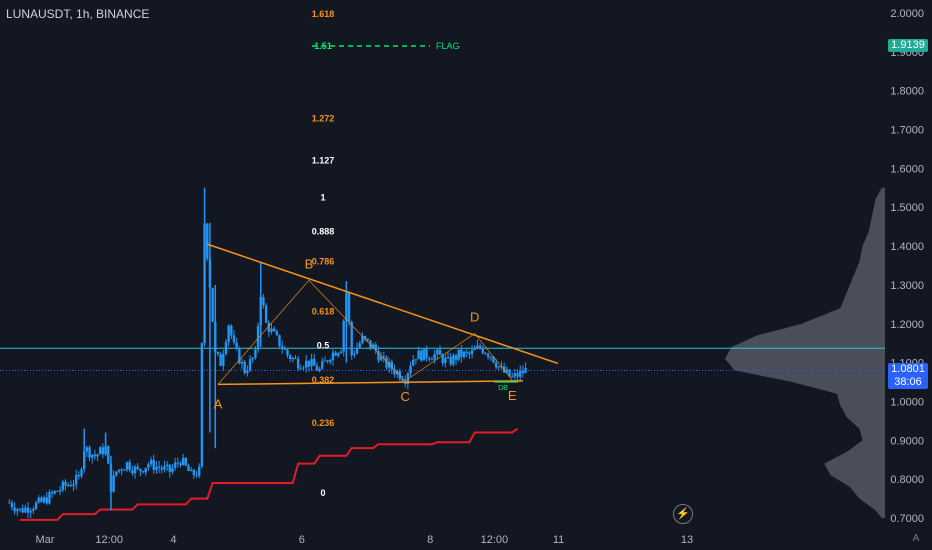 This screenshot has height=550, width=932. I want to click on volume-profile, so click(805, 353).